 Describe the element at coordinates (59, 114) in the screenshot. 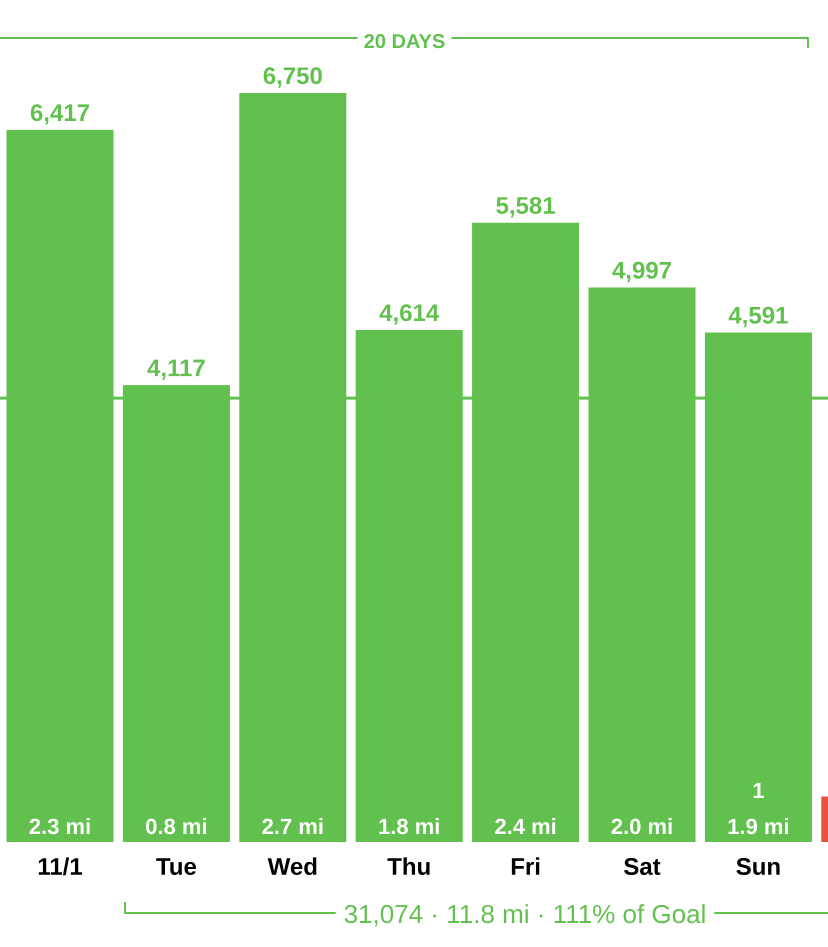

I see `data-label: 6,417` at that location.